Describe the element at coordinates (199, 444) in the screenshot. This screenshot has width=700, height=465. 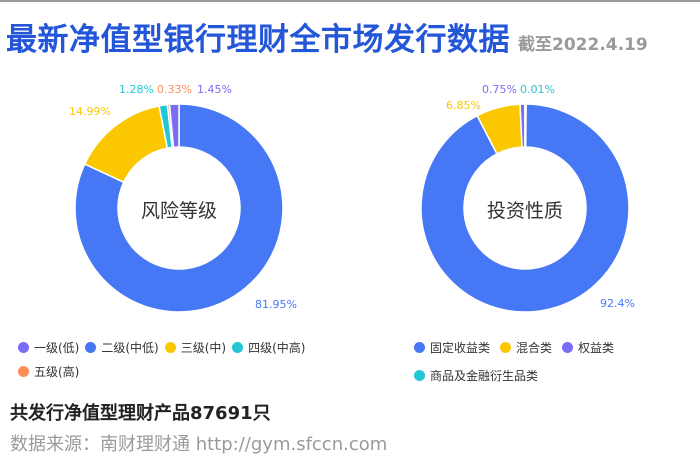
I see `data-source: 数据来源：南财理财通 http://gym.sfccn.com` at that location.